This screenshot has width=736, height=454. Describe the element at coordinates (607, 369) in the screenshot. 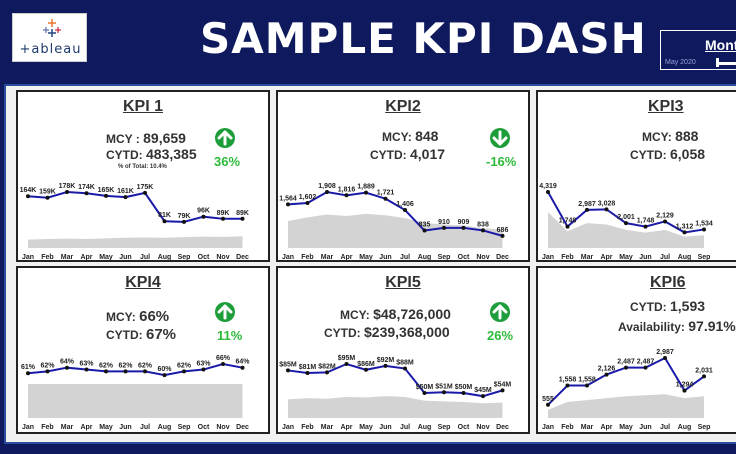

I see `data-label: 2,126` at that location.